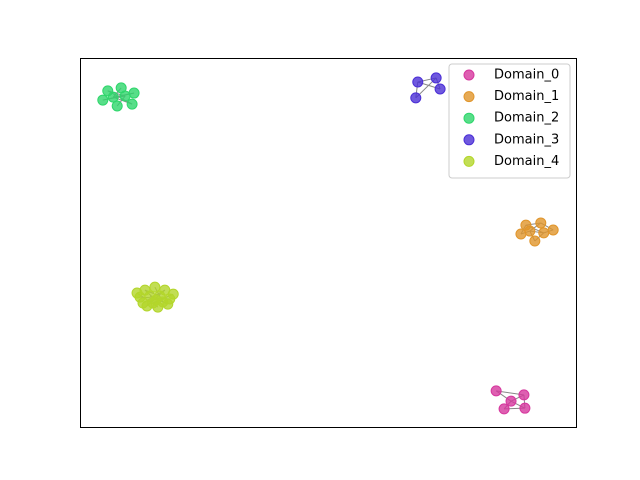 The width and height of the screenshot is (640, 480). I want to click on legend-label: Domain_3, so click(526, 139).